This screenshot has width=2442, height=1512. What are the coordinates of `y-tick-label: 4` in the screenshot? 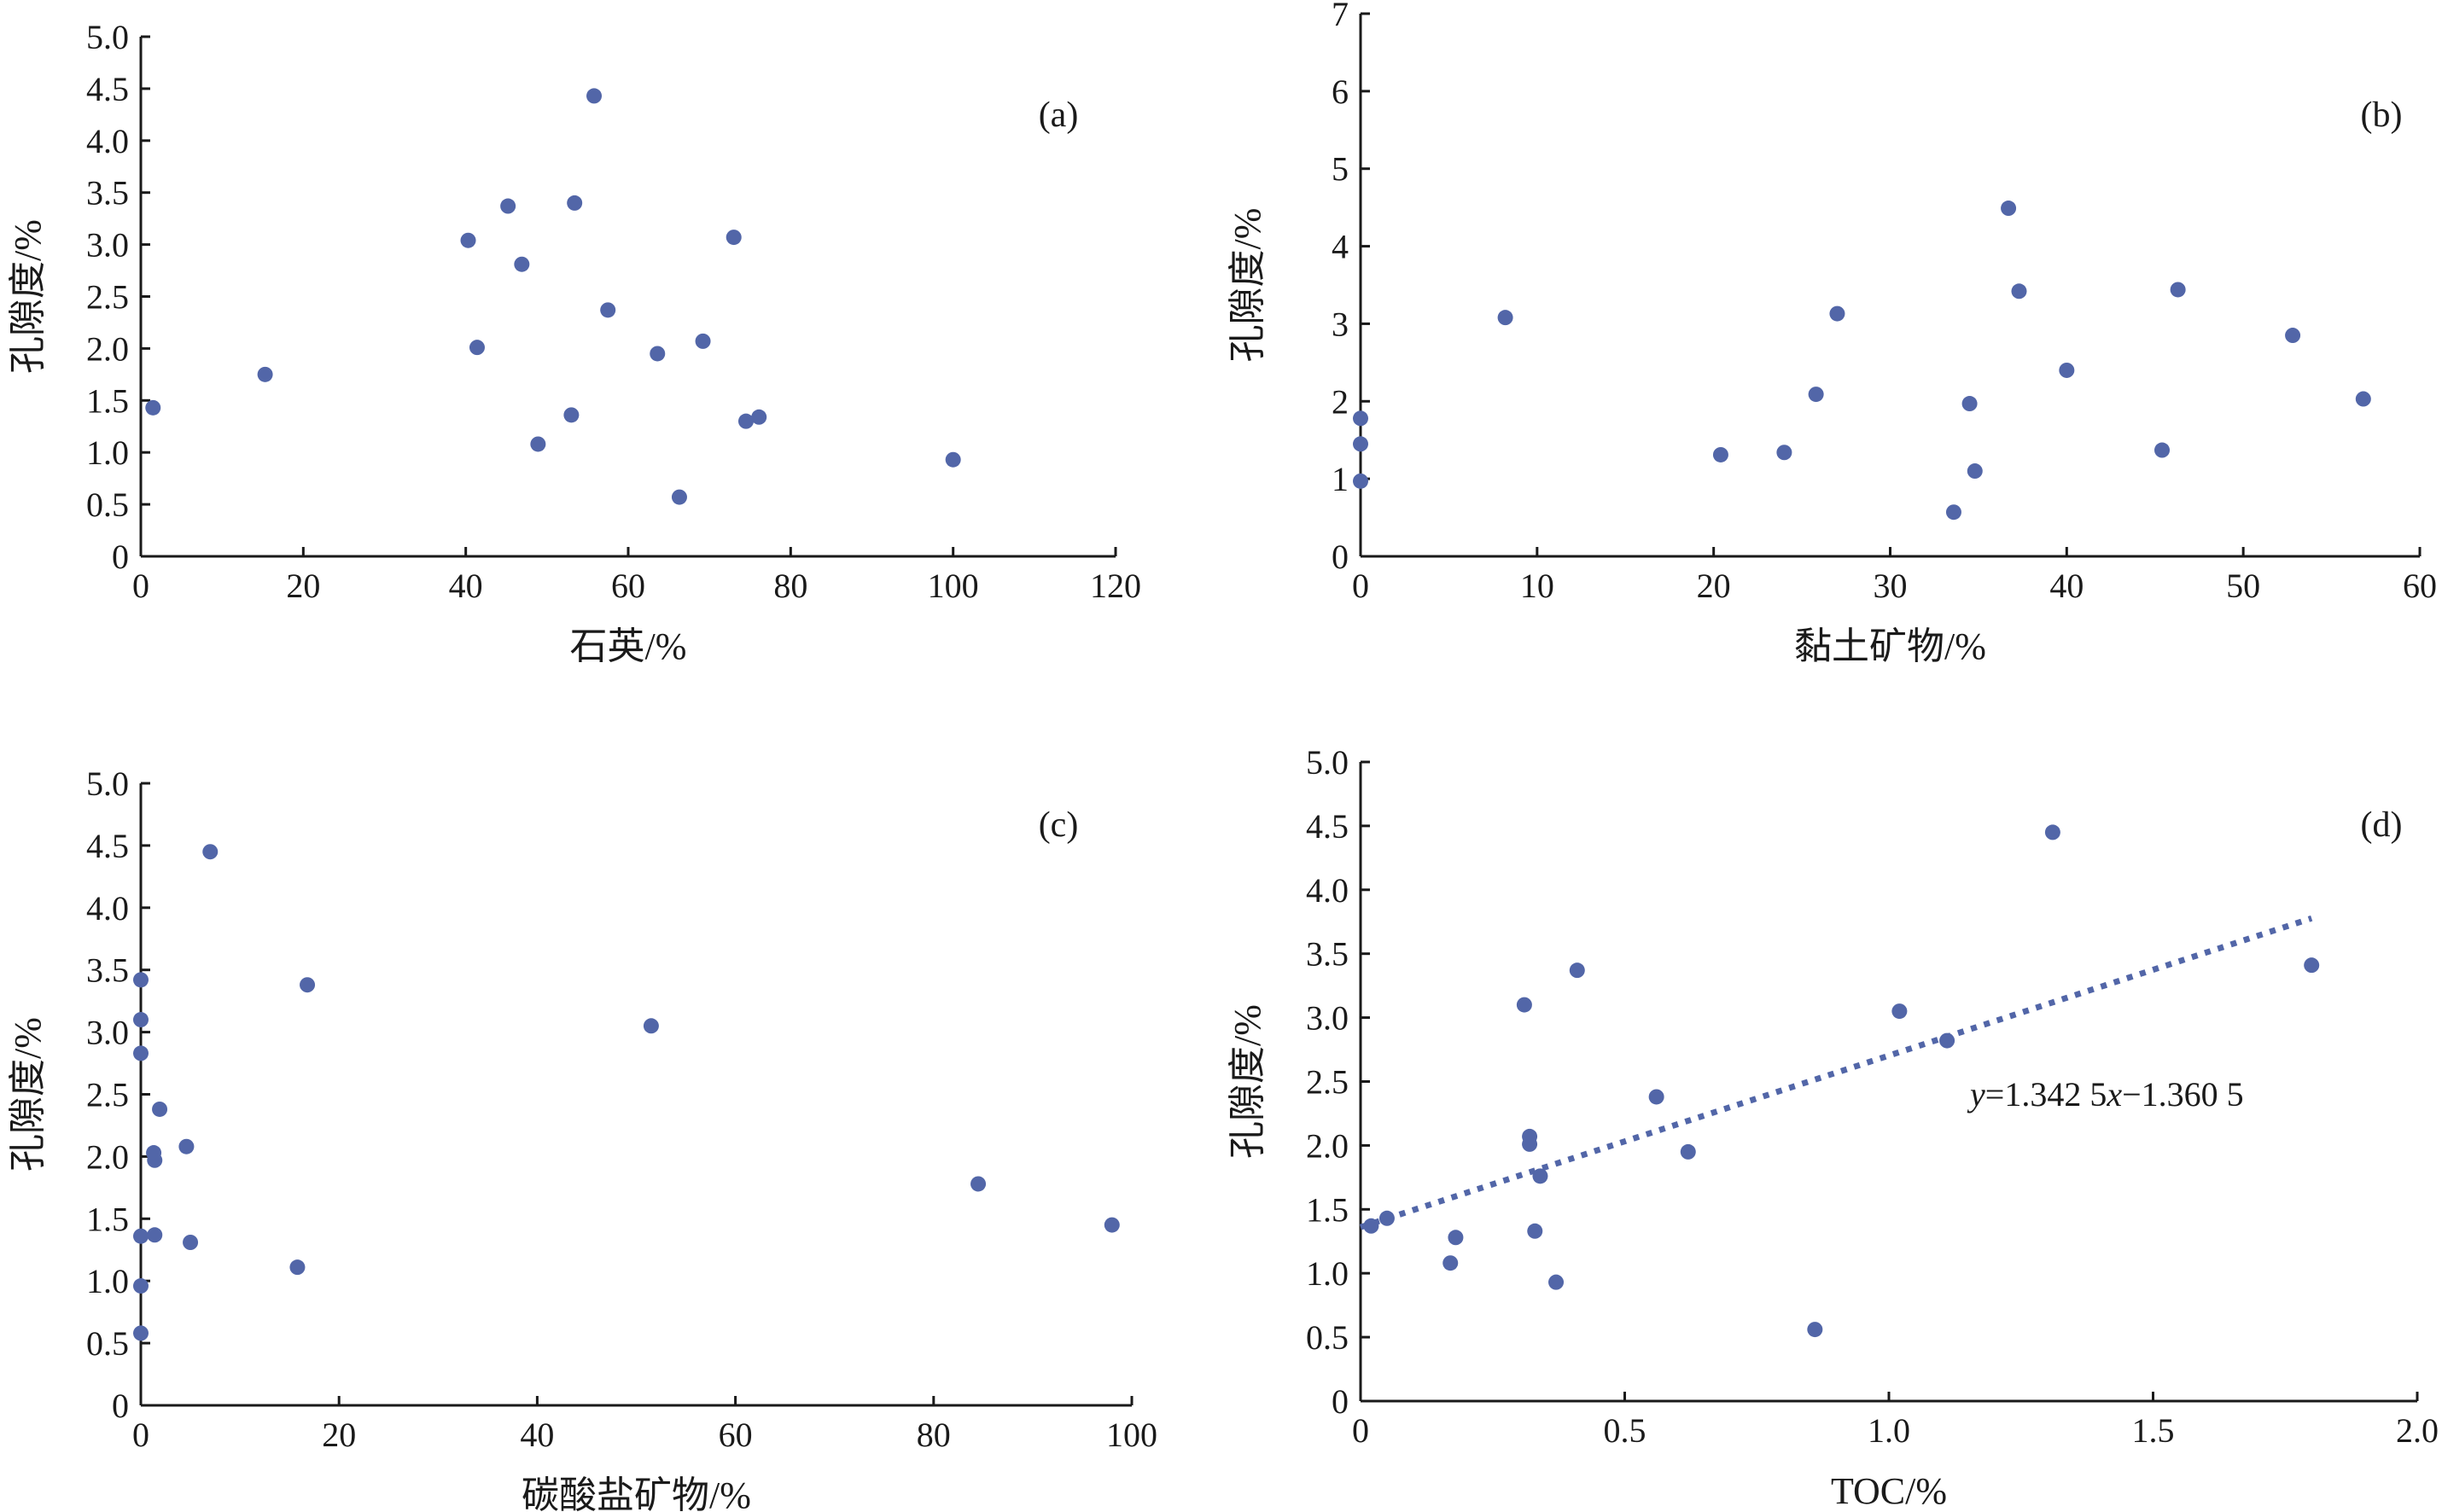 It's located at (1340, 247).